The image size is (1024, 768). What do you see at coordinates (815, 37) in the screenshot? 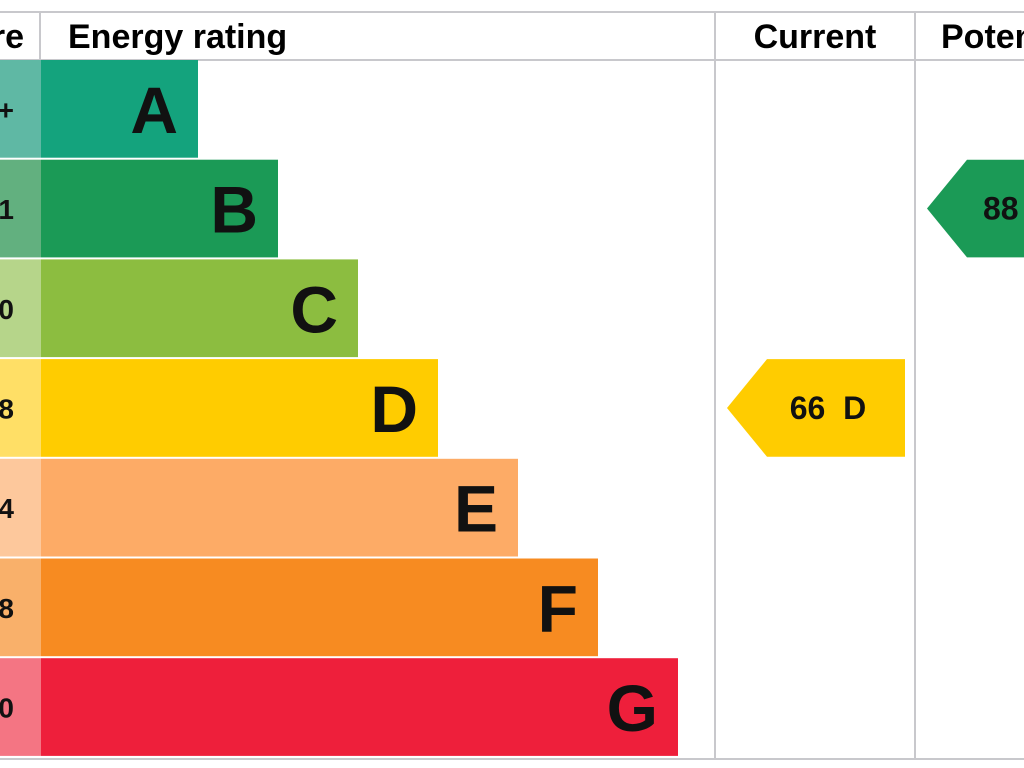
I see `header-current: Current` at bounding box center [815, 37].